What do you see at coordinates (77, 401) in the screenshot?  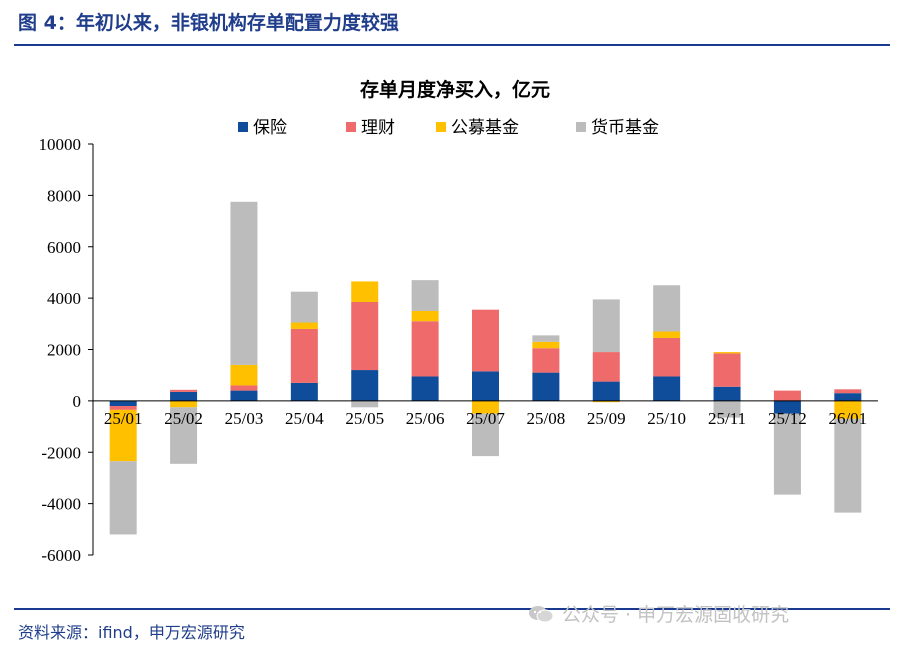 I see `y-tick-label: 0` at bounding box center [77, 401].